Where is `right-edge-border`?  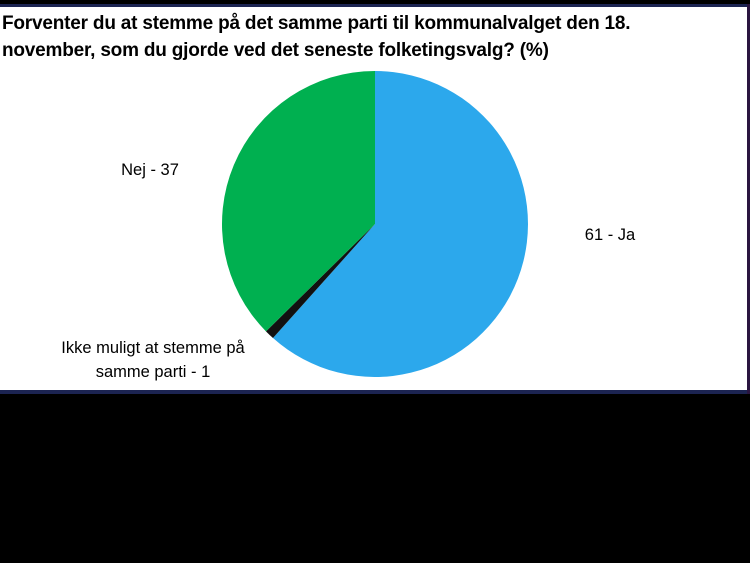
right-edge-border is located at coordinates (748, 199).